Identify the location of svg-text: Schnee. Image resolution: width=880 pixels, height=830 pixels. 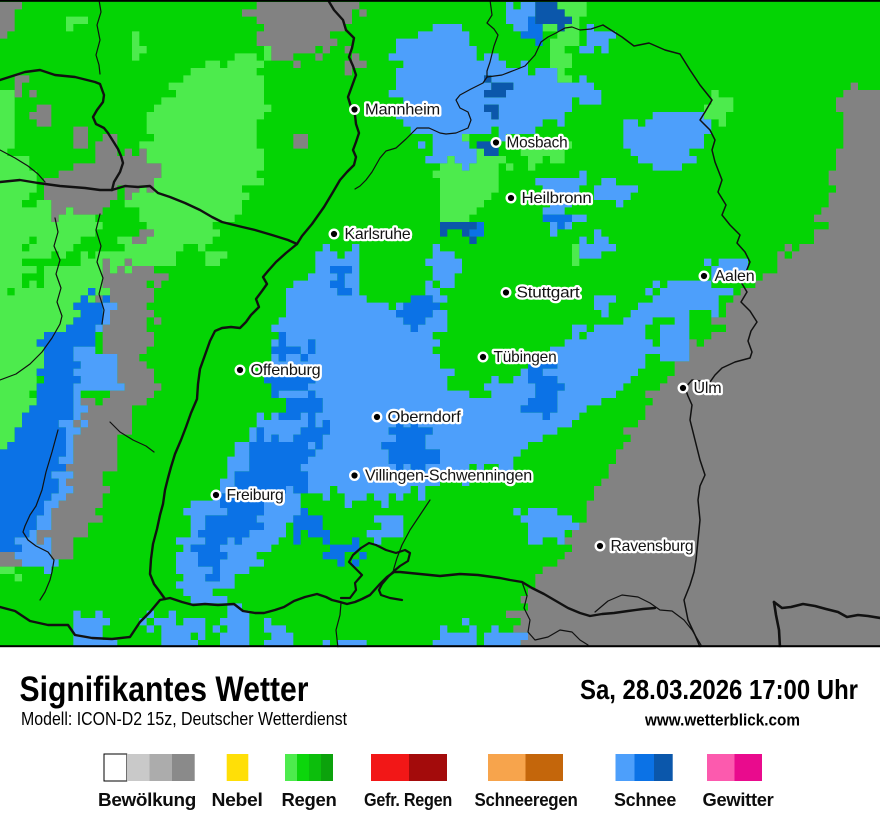
(645, 800).